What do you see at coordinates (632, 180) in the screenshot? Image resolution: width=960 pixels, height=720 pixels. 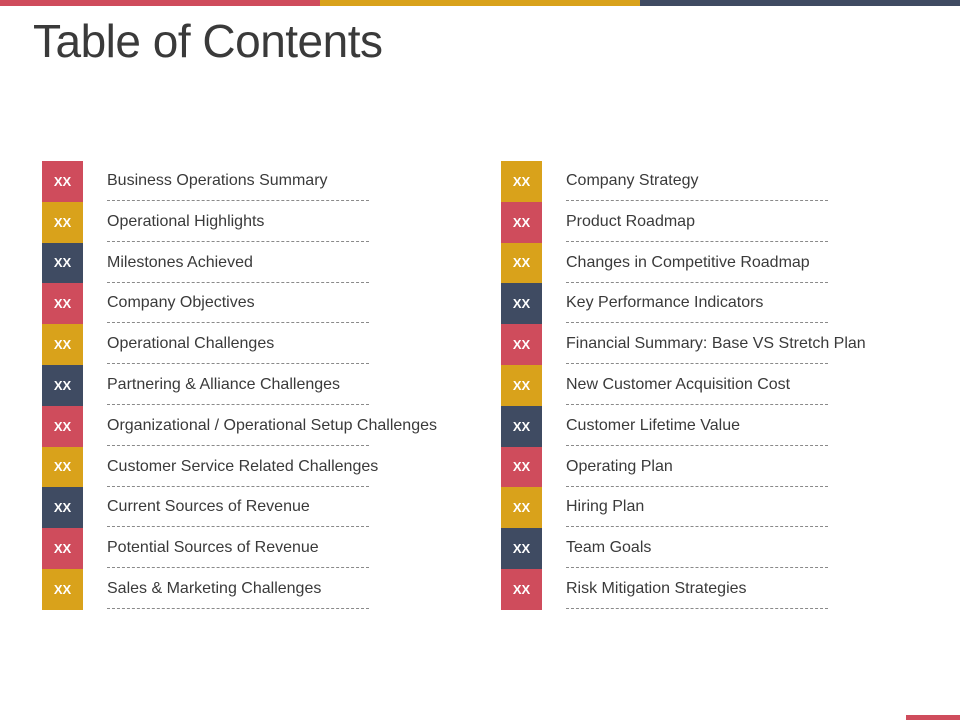 I see `toc-item-label: Company Strategy` at bounding box center [632, 180].